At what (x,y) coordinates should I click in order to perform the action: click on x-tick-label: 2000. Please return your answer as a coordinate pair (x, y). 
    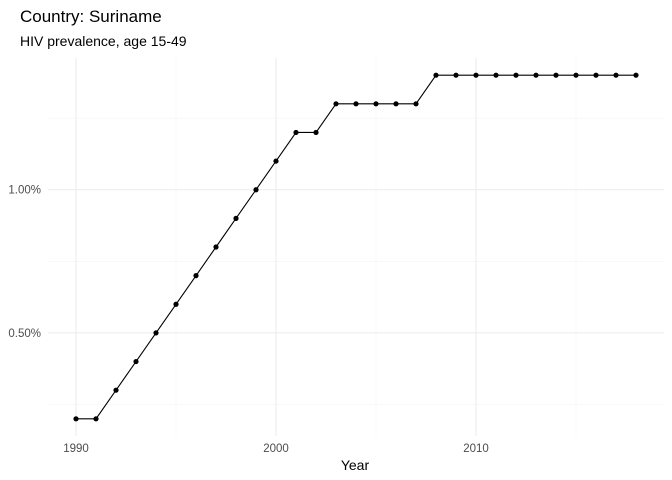
    Looking at the image, I should click on (276, 449).